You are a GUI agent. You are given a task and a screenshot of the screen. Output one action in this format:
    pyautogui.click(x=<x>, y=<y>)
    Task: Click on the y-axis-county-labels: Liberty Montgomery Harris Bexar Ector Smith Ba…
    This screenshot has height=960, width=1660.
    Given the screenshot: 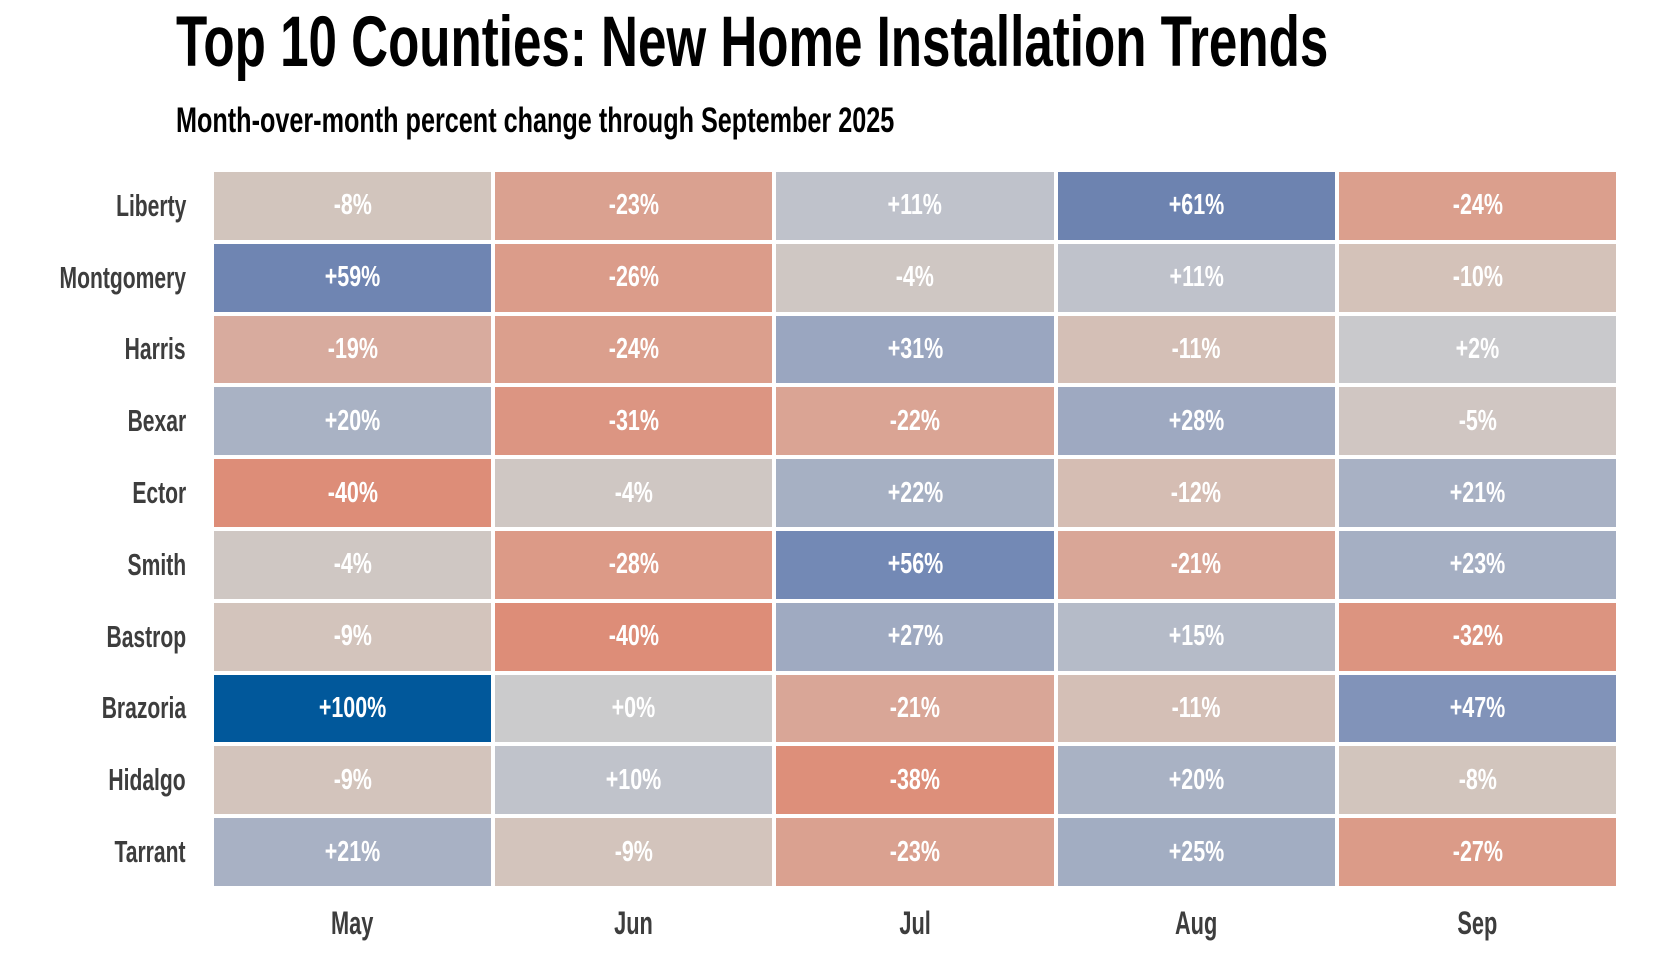 What is the action you would take?
    pyautogui.click(x=93, y=529)
    